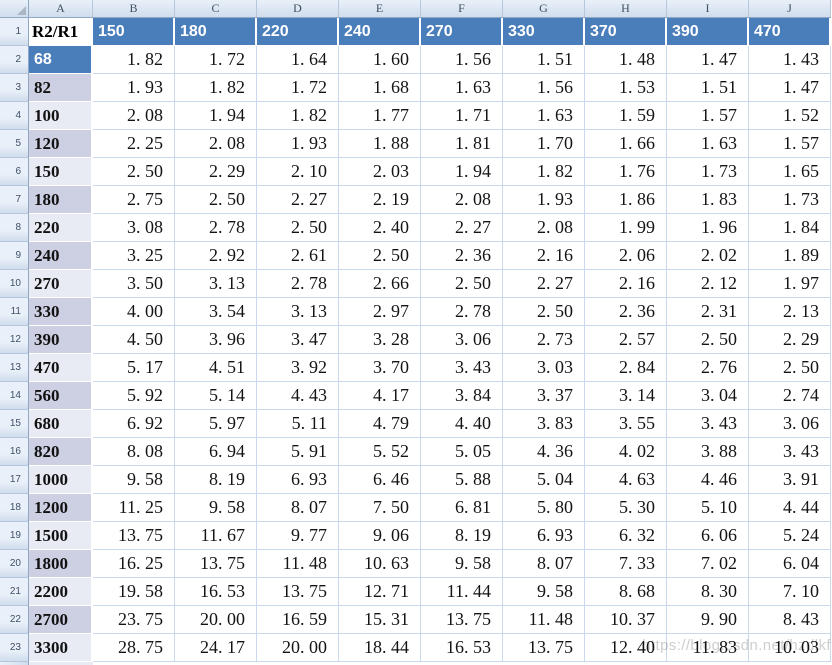  I want to click on row-header-15: 15, so click(14, 424).